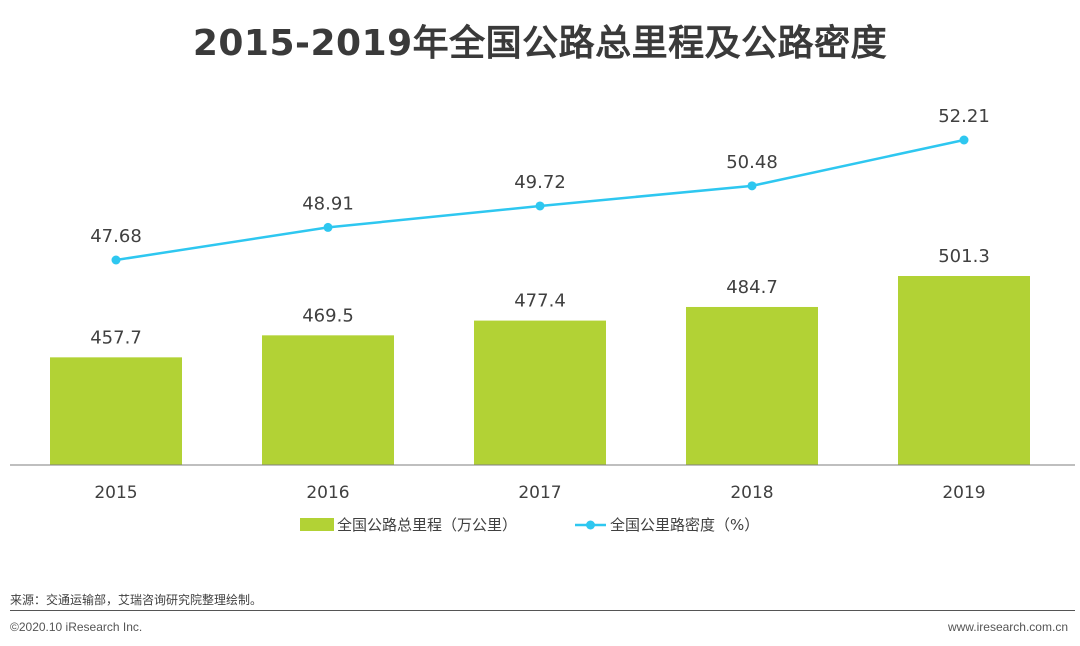  Describe the element at coordinates (427, 525) in the screenshot. I see `legend-bar-label: 全国公路总里程（万公里）` at that location.